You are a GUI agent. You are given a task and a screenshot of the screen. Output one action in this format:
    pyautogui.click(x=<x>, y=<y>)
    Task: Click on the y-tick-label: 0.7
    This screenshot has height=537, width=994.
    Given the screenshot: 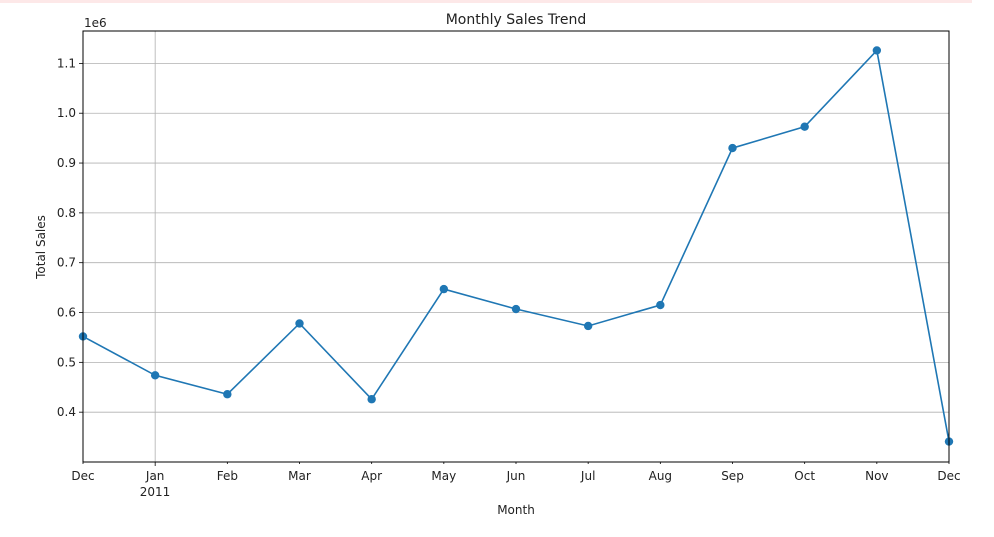 What is the action you would take?
    pyautogui.click(x=66, y=263)
    